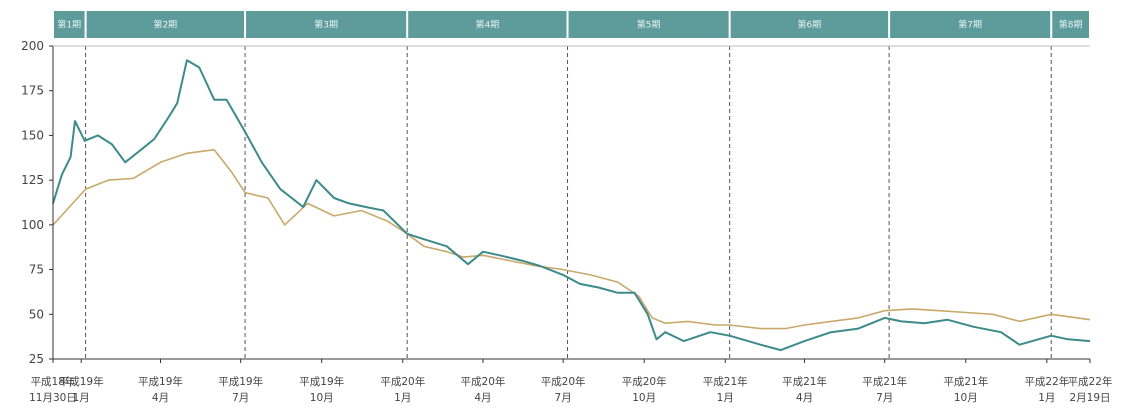 This screenshot has width=1125, height=409. I want to click on period-band-row: 第1期 第2期 第3期 第4期 第5期 第6期 第7期 第8期, so click(571, 24).